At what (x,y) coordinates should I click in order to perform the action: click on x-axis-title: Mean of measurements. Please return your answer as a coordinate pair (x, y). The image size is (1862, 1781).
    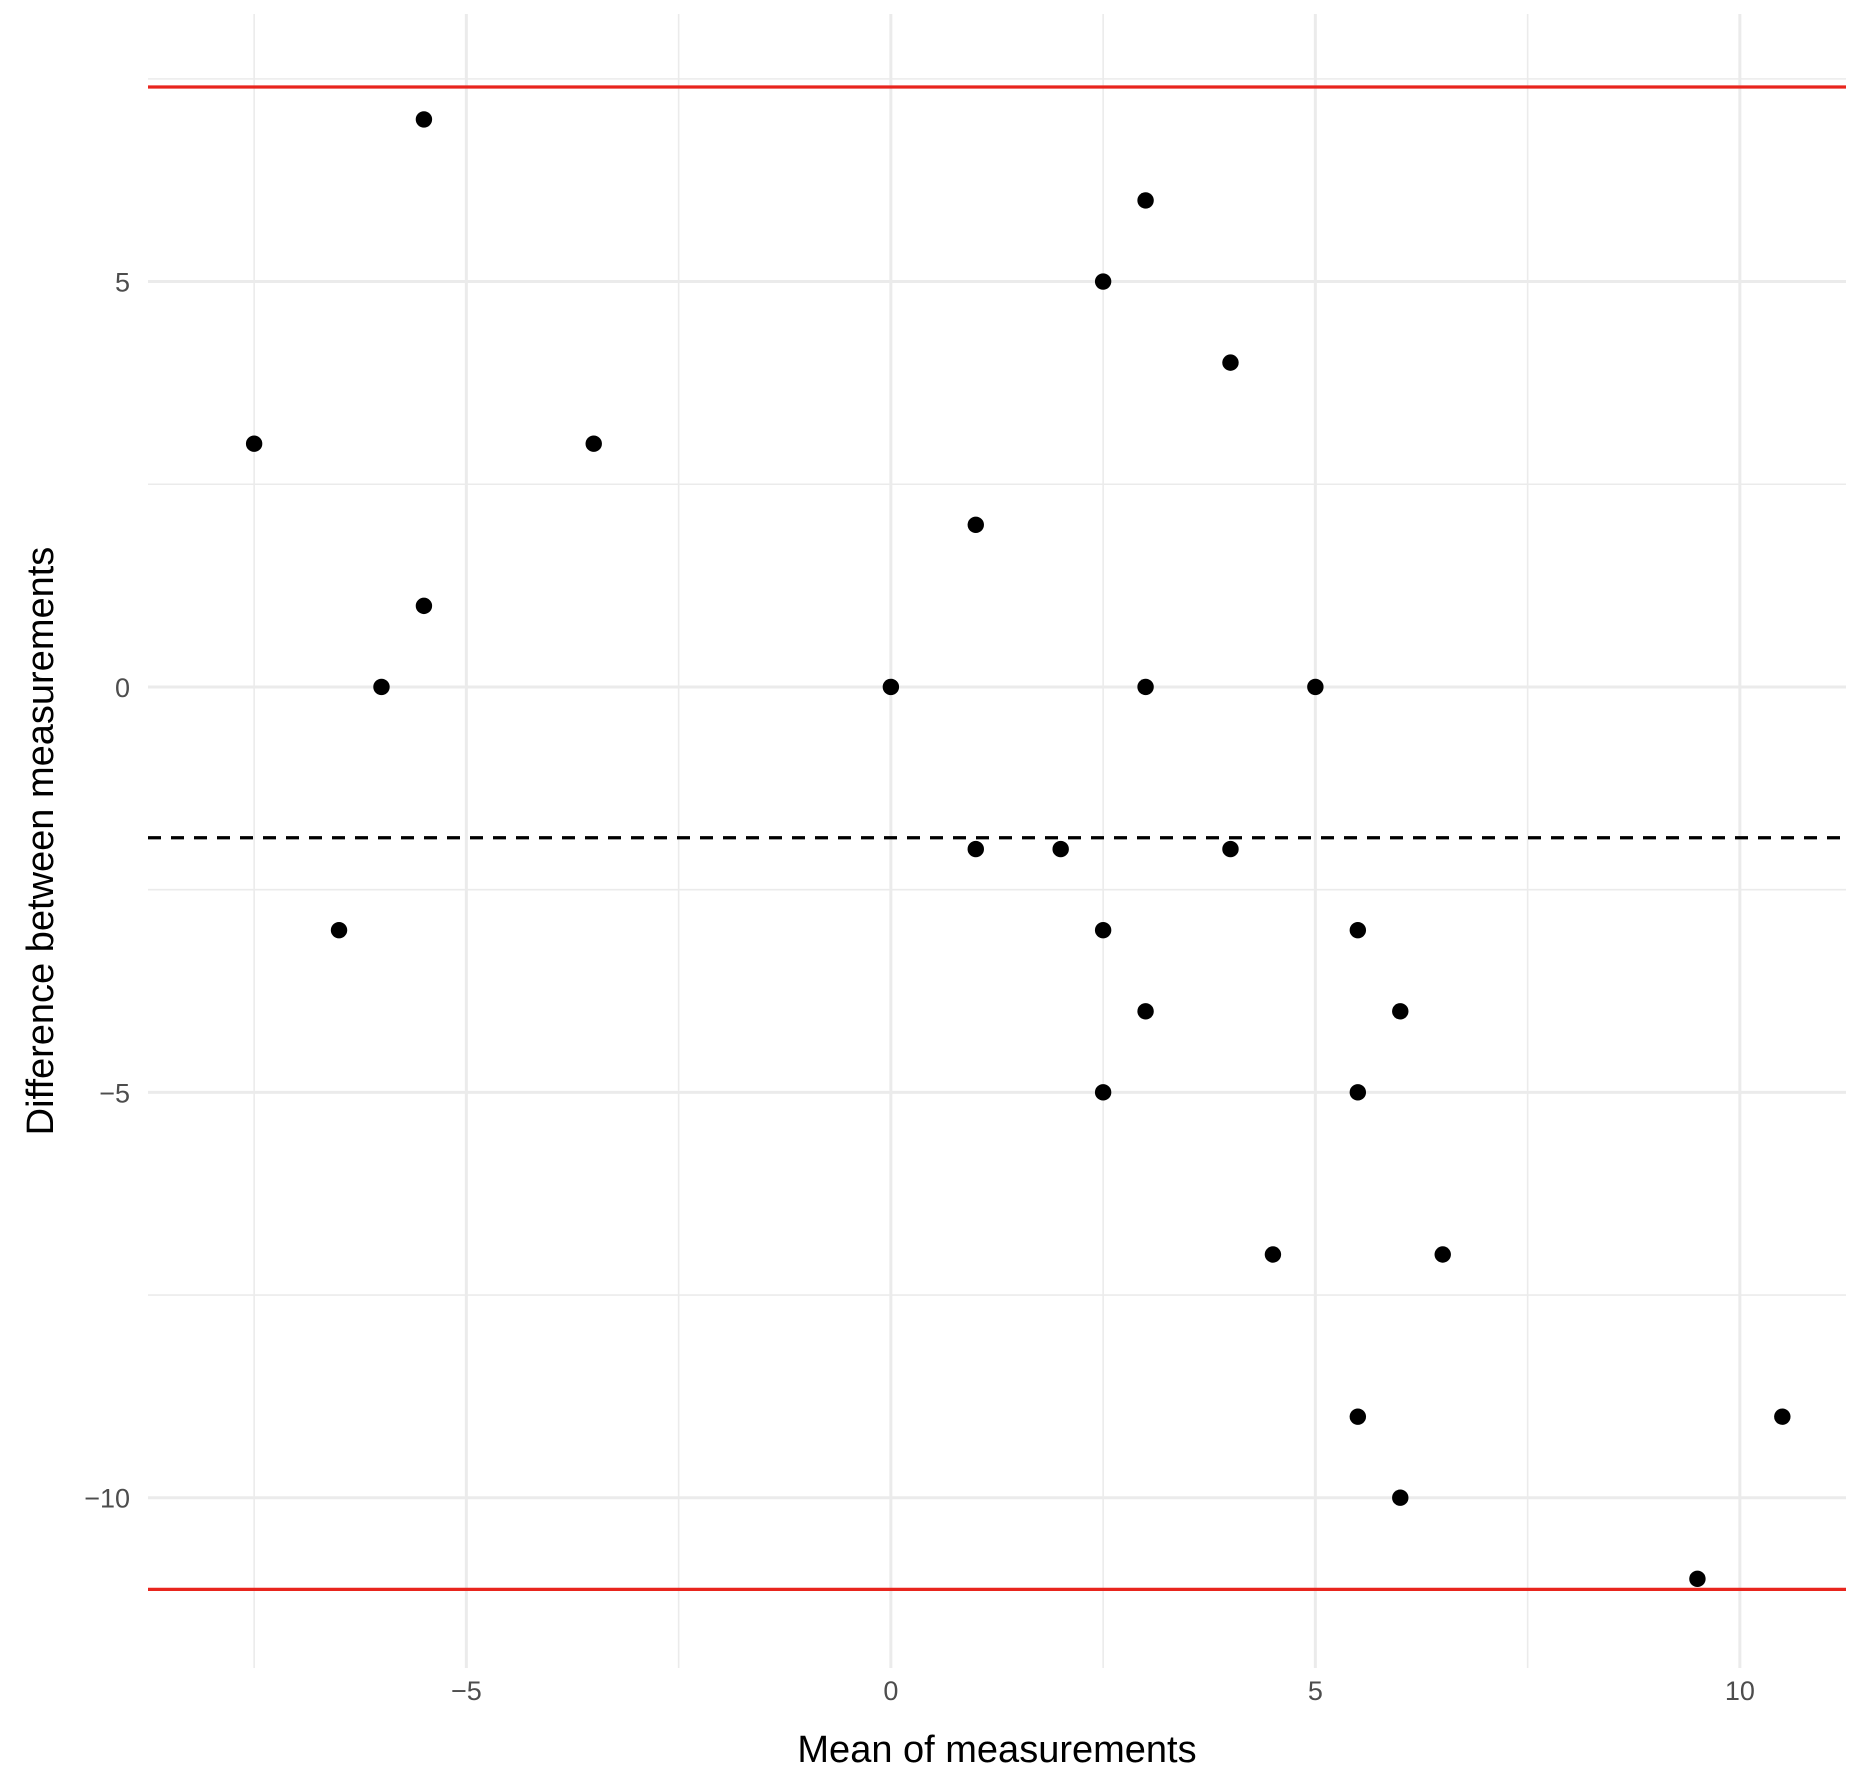
    Looking at the image, I should click on (996, 1750).